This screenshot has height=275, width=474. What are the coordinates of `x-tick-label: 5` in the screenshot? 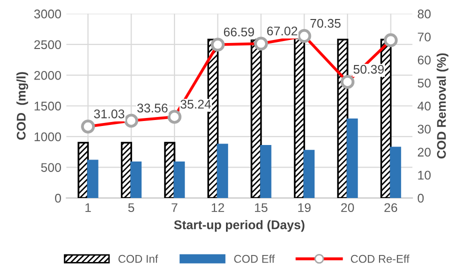 It's located at (131, 207).